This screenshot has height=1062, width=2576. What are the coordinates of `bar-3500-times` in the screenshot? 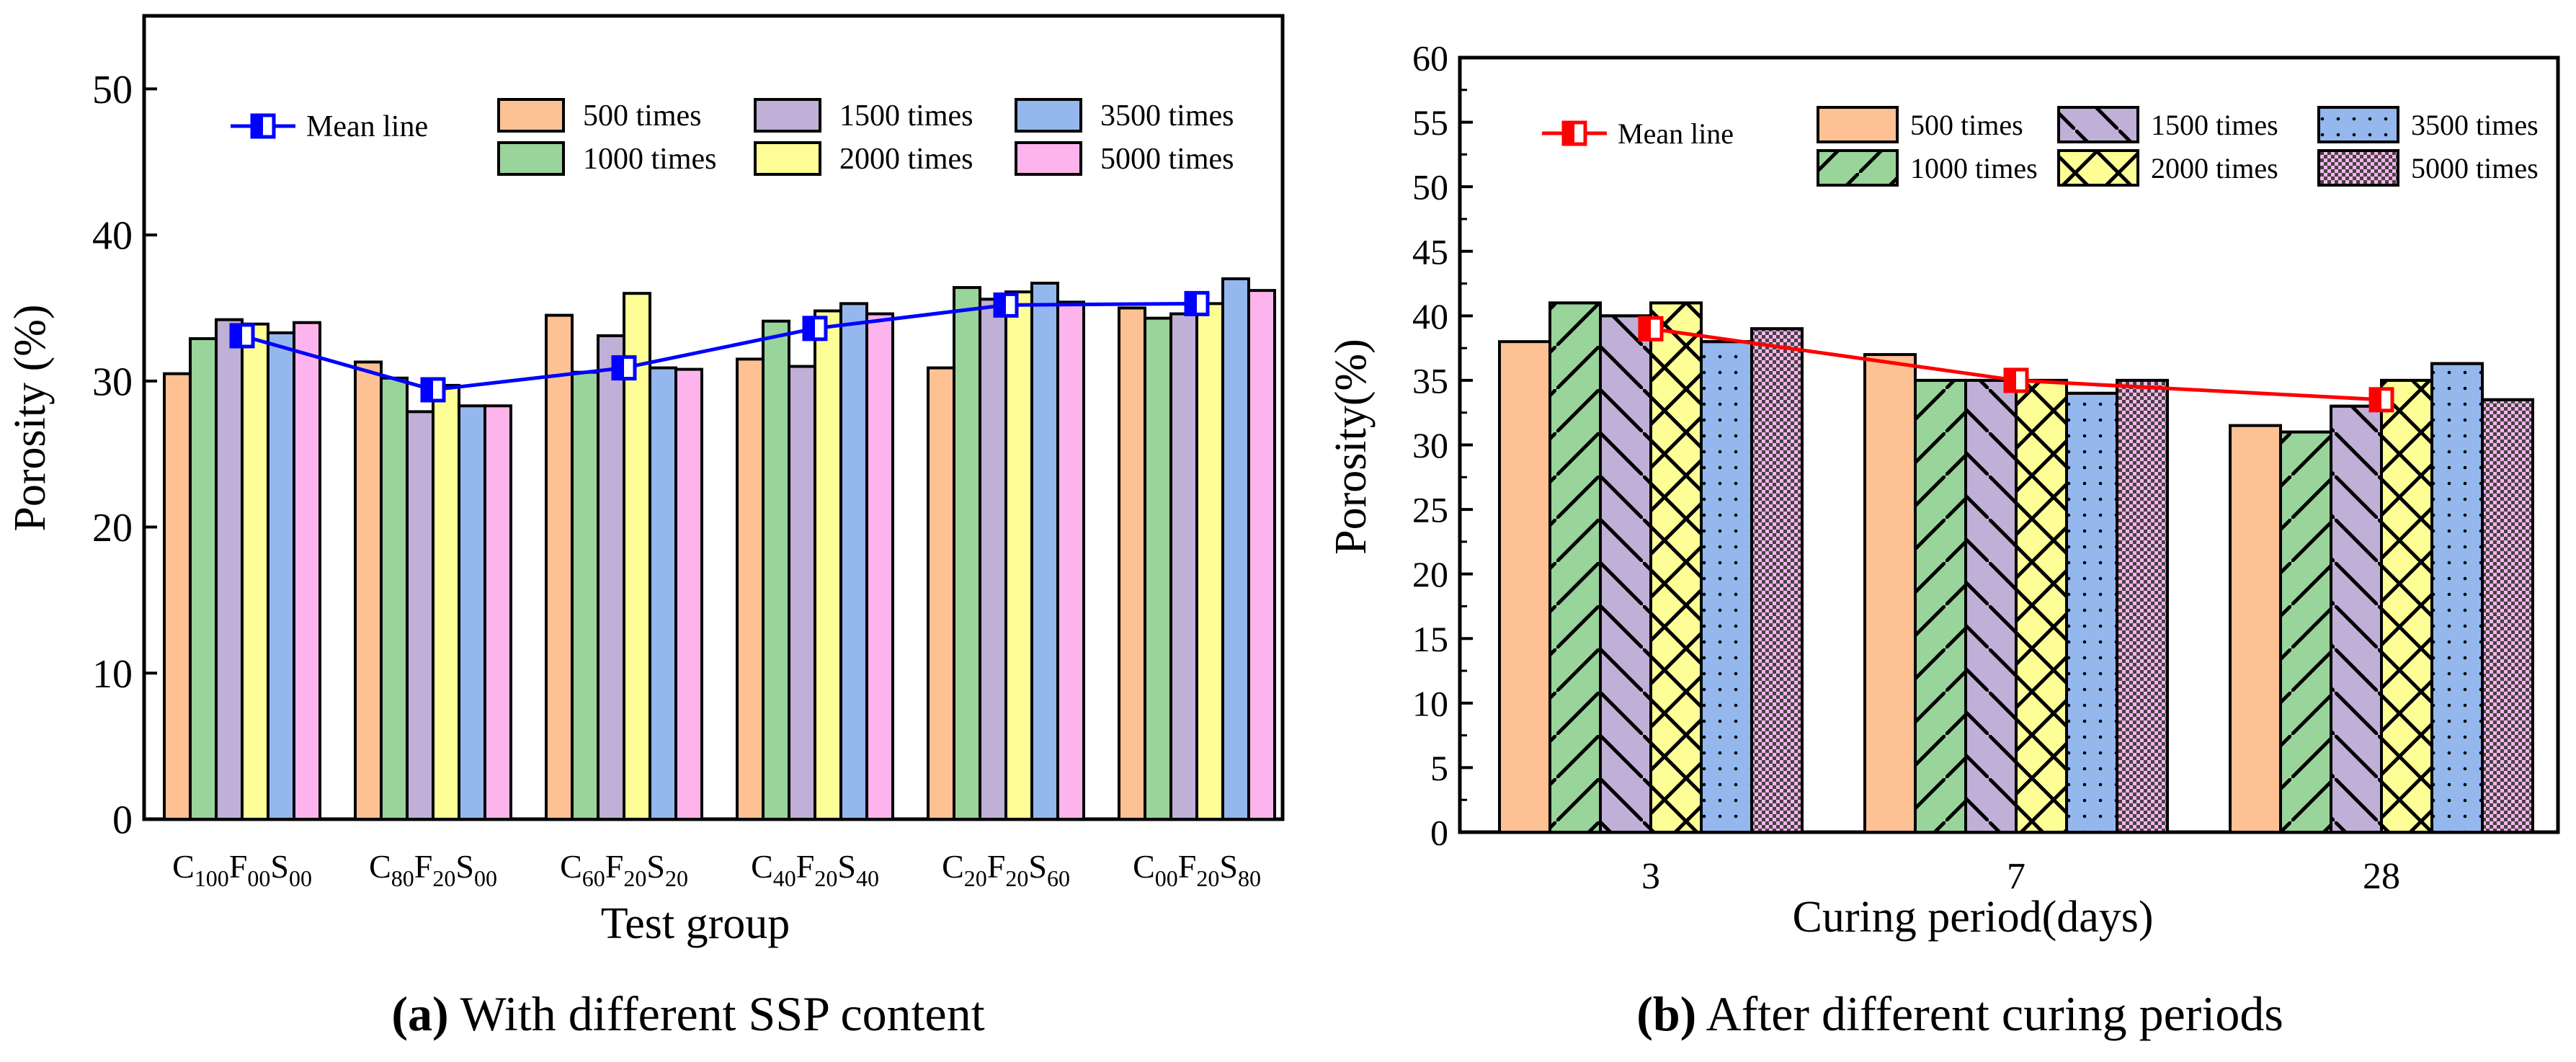 It's located at (663, 594).